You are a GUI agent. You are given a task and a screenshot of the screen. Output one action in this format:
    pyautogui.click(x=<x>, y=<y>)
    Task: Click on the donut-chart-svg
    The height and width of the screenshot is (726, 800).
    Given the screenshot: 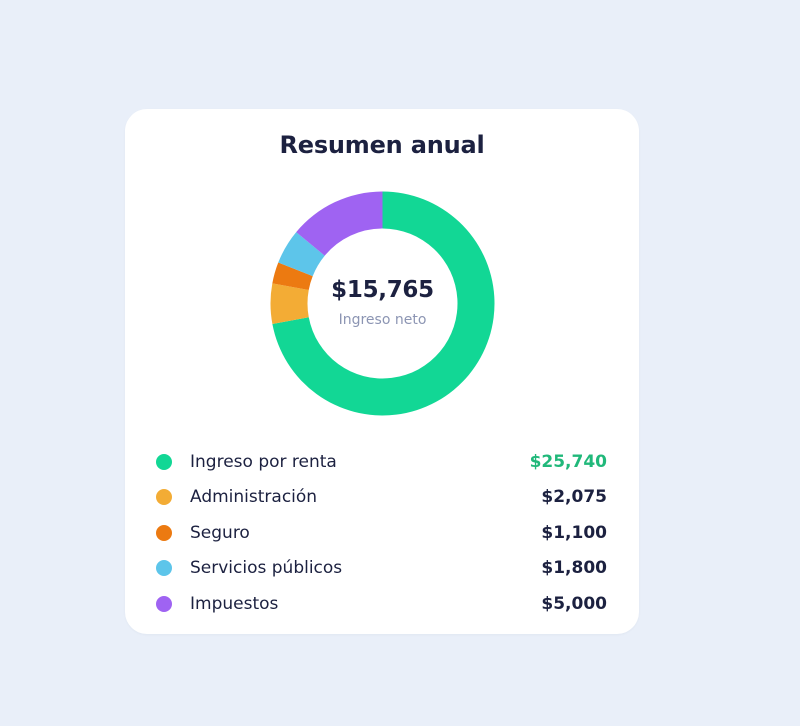 What is the action you would take?
    pyautogui.click(x=382, y=303)
    